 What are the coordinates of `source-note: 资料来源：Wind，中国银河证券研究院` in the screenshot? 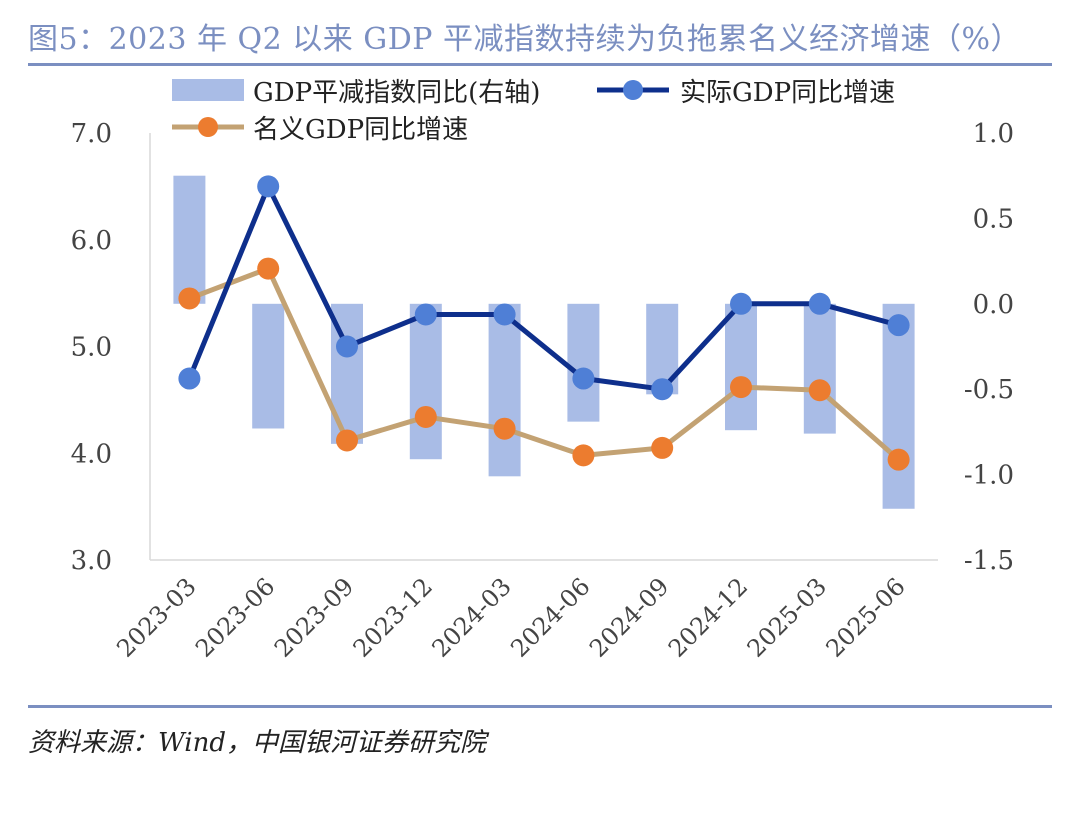 It's located at (257, 743).